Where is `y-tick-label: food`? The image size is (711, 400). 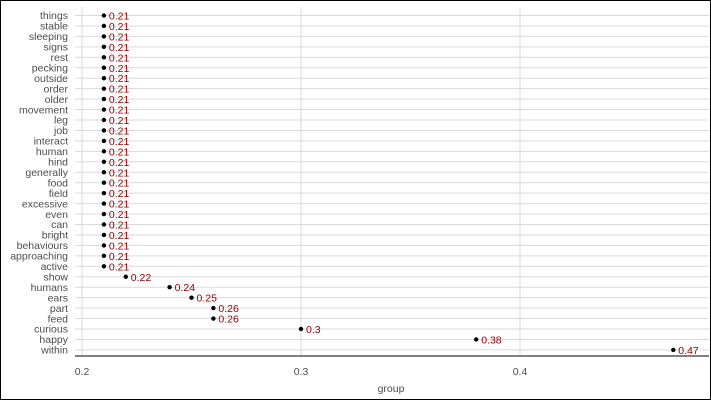 y-tick-label: food is located at coordinates (58, 183).